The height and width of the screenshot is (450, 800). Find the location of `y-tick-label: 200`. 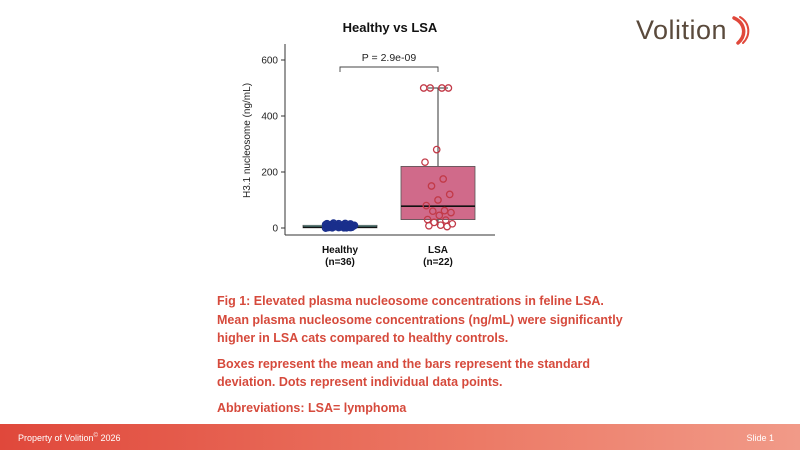

y-tick-label: 200 is located at coordinates (269, 173).